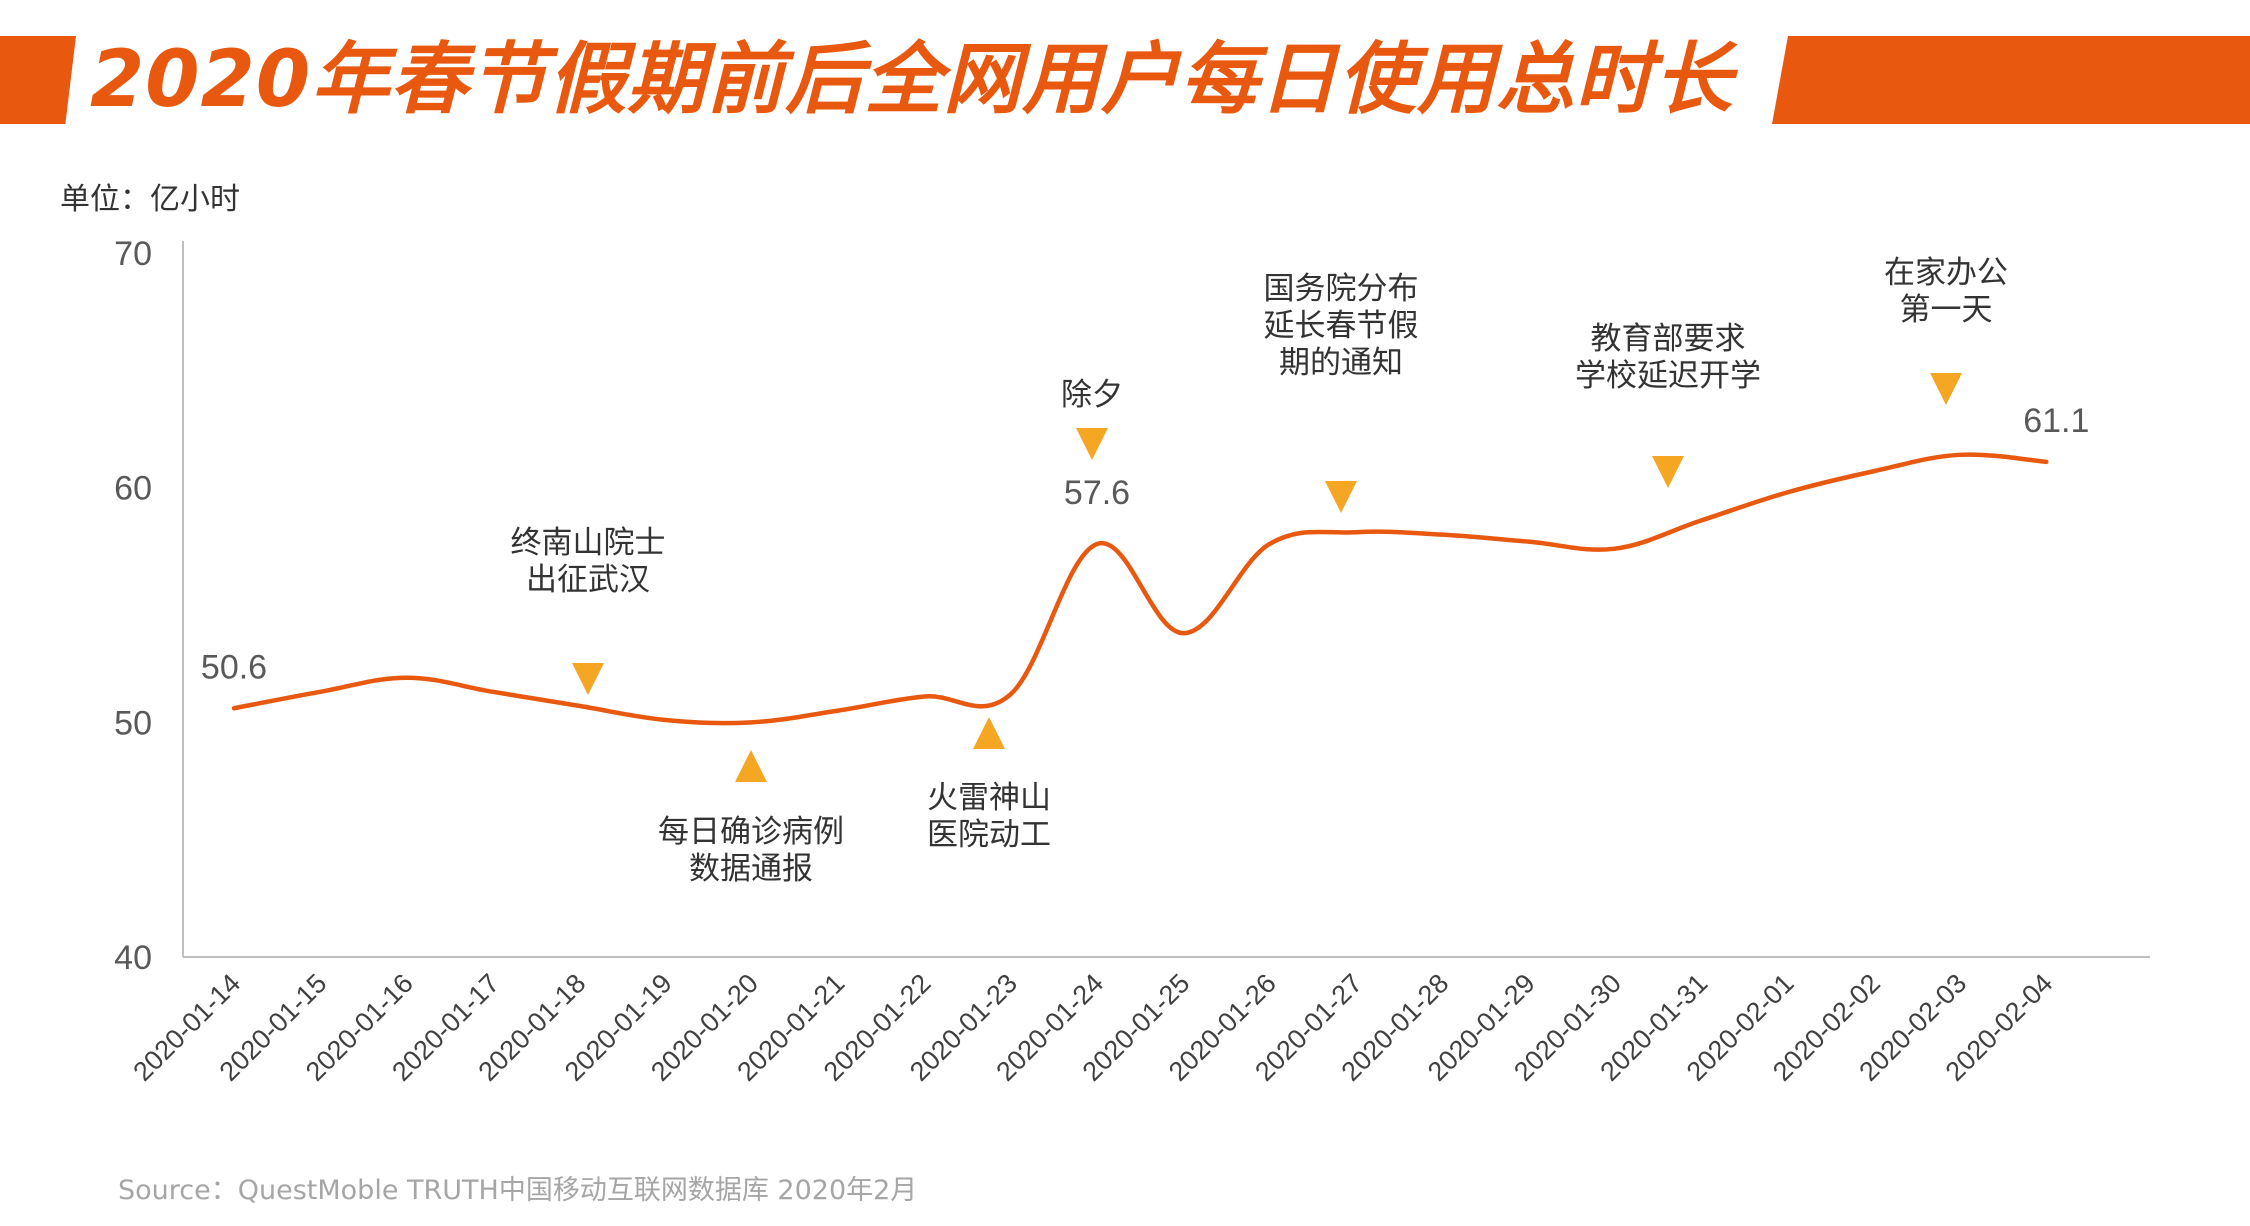  What do you see at coordinates (1341, 289) in the screenshot?
I see `annotation-text: 国务院分布` at bounding box center [1341, 289].